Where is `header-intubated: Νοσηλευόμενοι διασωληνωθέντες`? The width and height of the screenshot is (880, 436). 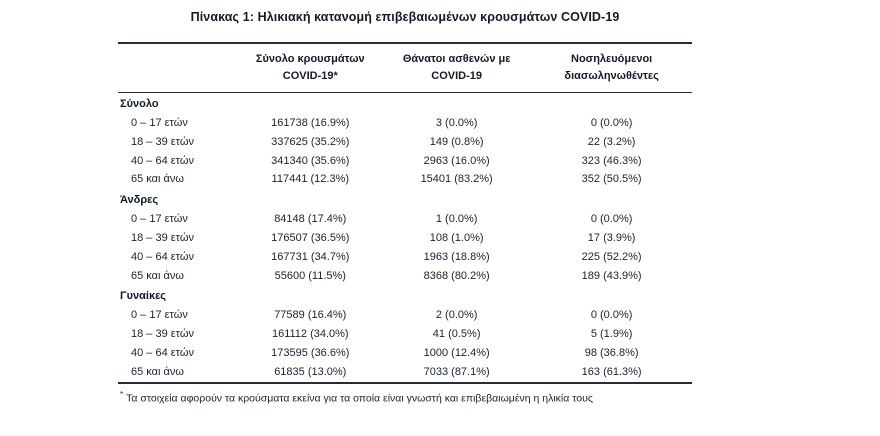
header-intubated: Νοσηλευόμενοι διασωληνωθέντες is located at coordinates (611, 68).